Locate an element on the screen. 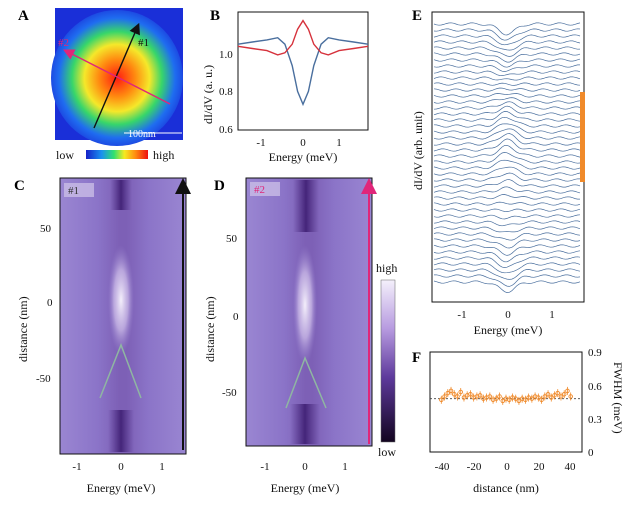  panel-d-label: D is located at coordinates (219, 186).